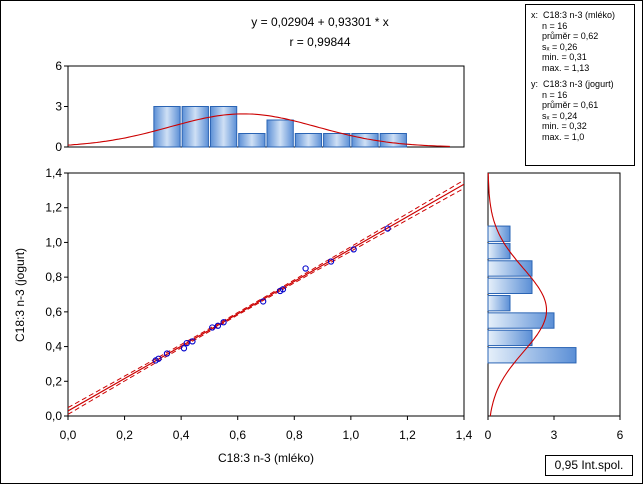 The height and width of the screenshot is (484, 643). Describe the element at coordinates (53, 381) in the screenshot. I see `y-tick-label: 0,2` at that location.